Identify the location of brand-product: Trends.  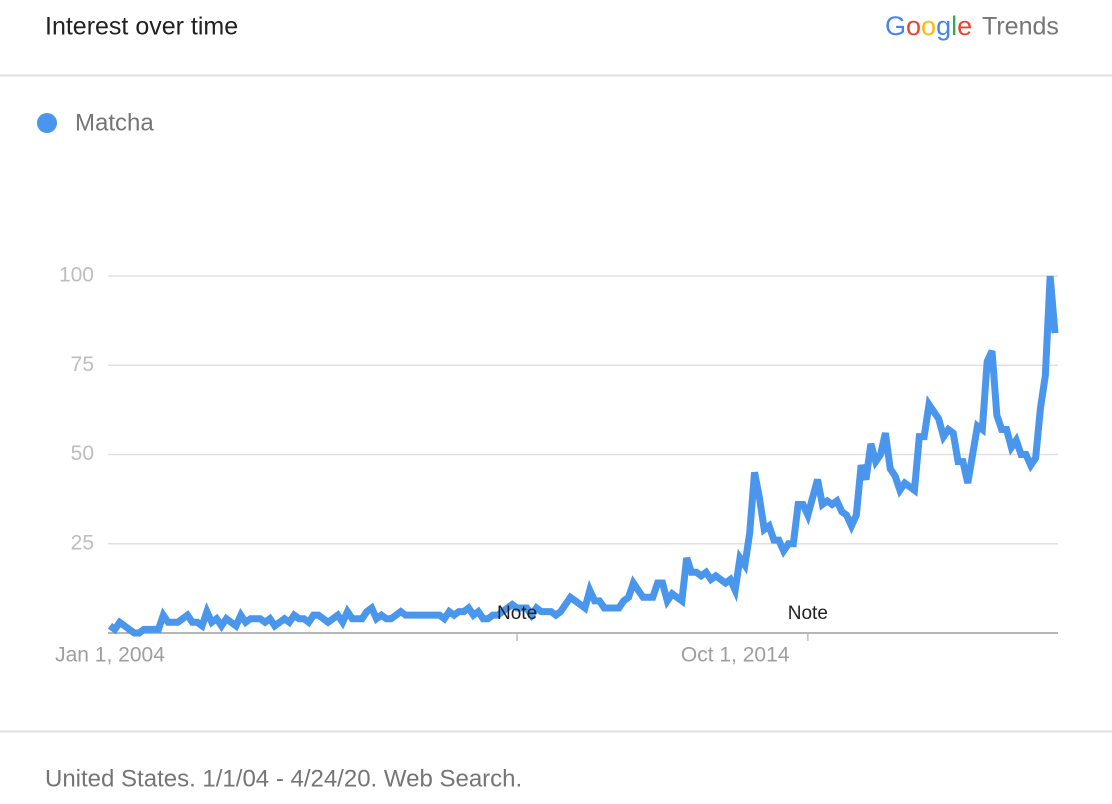
(1020, 27).